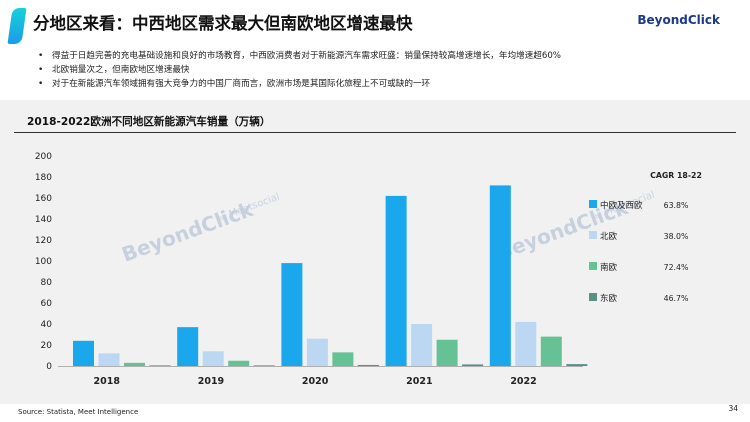 Image resolution: width=750 pixels, height=422 pixels. Describe the element at coordinates (78, 412) in the screenshot. I see `source-note: Source: Statista, Meet Intelligence` at that location.